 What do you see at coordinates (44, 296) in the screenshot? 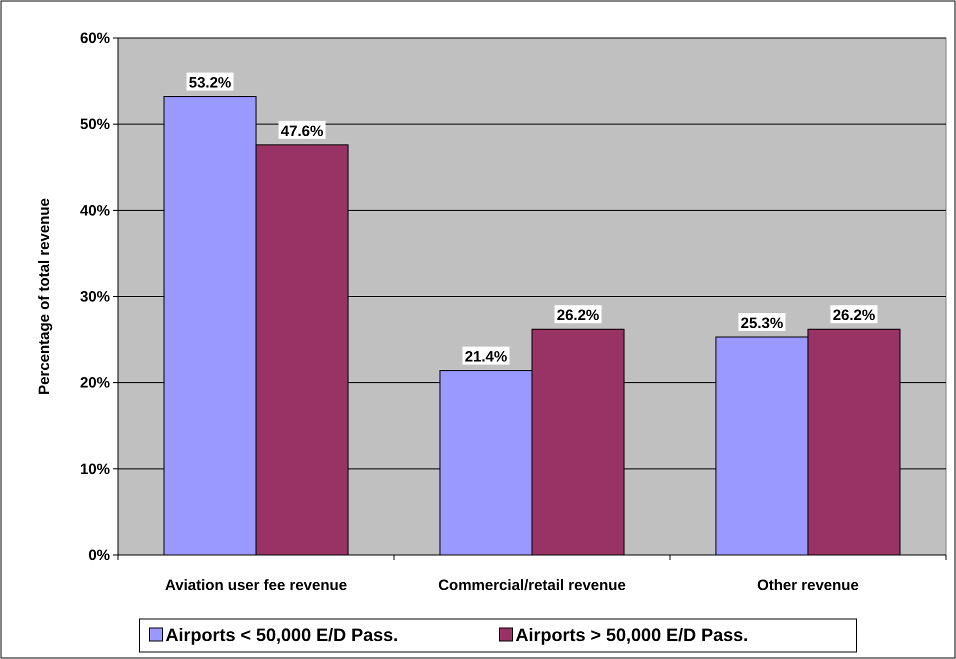
I see `y-axis-title: Percentage of total revenue` at bounding box center [44, 296].